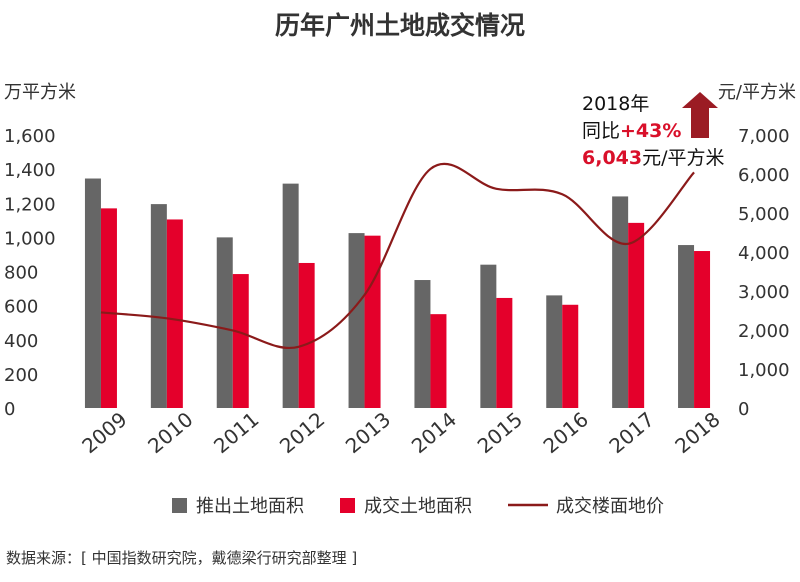  I want to click on annotation-yoy: 同比+43%, so click(631, 131).